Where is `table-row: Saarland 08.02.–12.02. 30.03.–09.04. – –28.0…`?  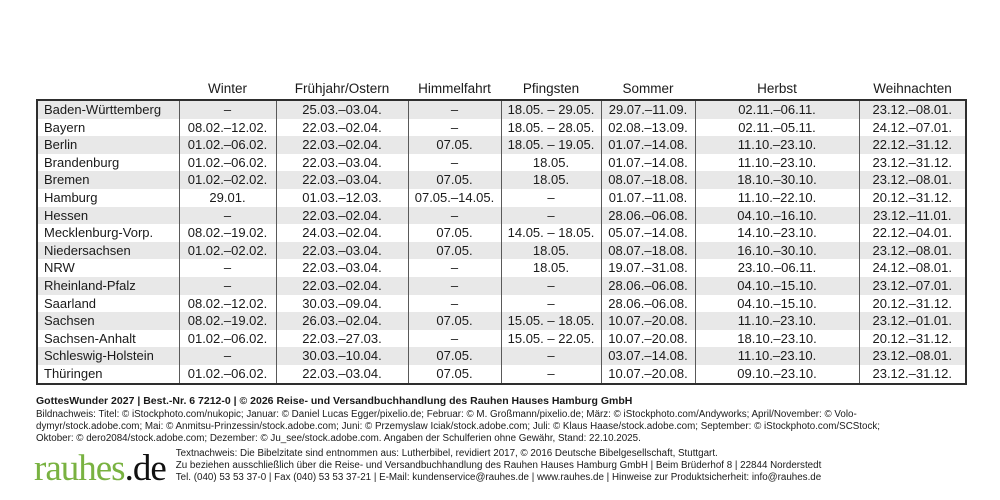
table-row: Saarland 08.02.–12.02. 30.03.–09.04. – –28.0… is located at coordinates (501, 303).